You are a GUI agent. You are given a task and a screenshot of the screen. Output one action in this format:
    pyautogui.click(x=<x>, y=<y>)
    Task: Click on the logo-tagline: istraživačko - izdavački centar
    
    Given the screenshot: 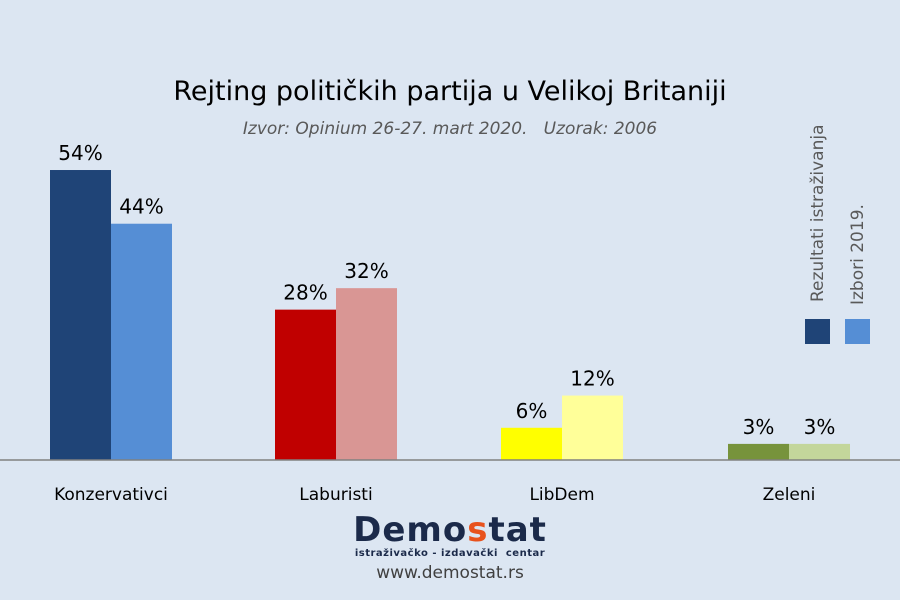 What is the action you would take?
    pyautogui.click(x=450, y=553)
    